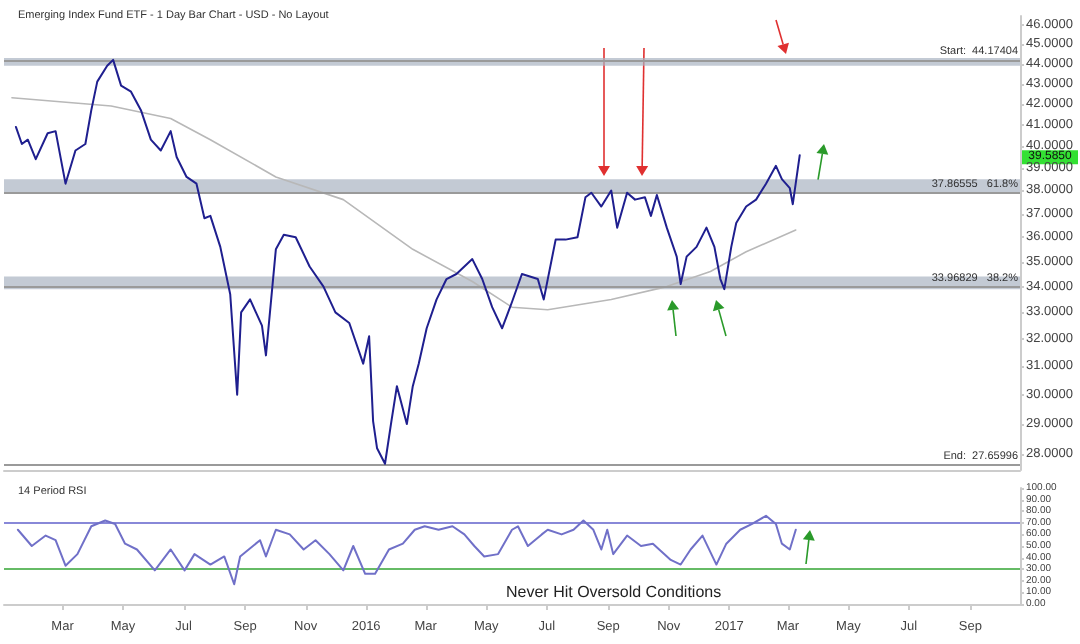  What do you see at coordinates (406, 550) in the screenshot?
I see `line-series` at bounding box center [406, 550].